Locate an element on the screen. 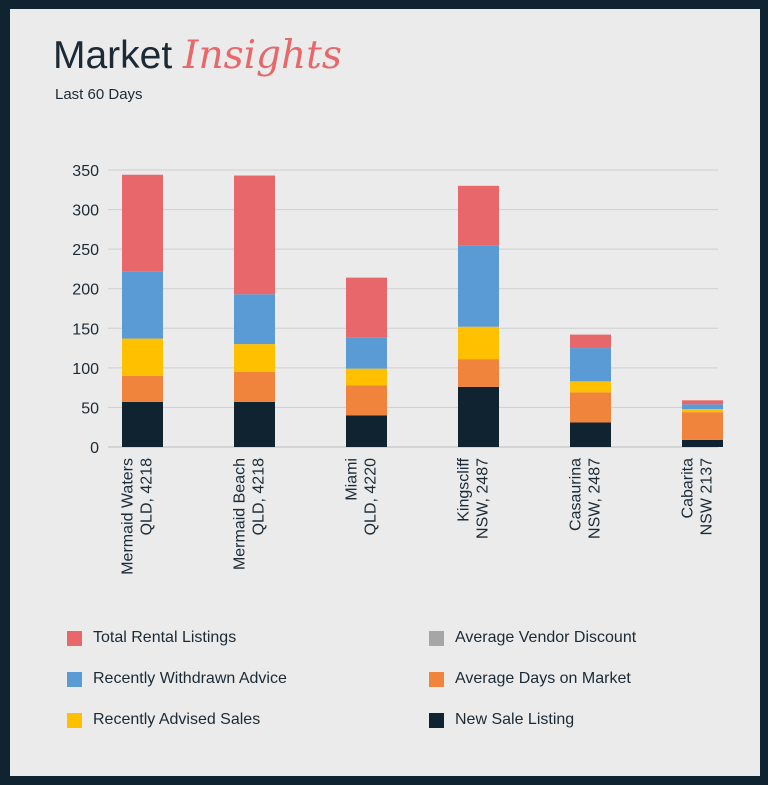 The width and height of the screenshot is (768, 785). x-tick-label-line: Kingscliff is located at coordinates (464, 489).